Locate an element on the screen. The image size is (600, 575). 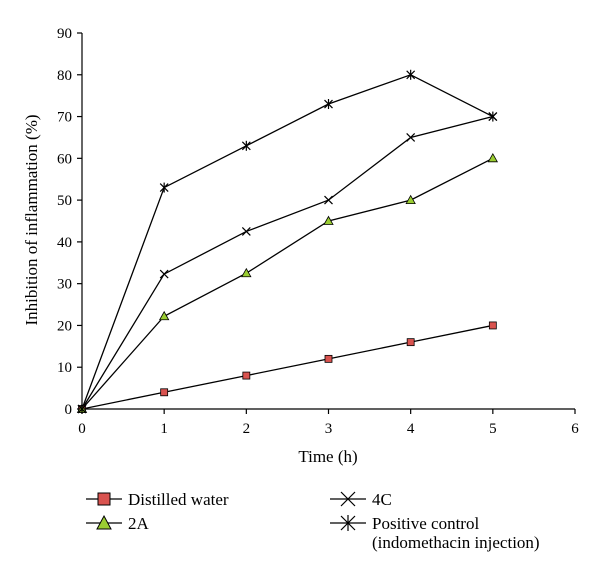
y-tick-label: 20 is located at coordinates (64, 326).